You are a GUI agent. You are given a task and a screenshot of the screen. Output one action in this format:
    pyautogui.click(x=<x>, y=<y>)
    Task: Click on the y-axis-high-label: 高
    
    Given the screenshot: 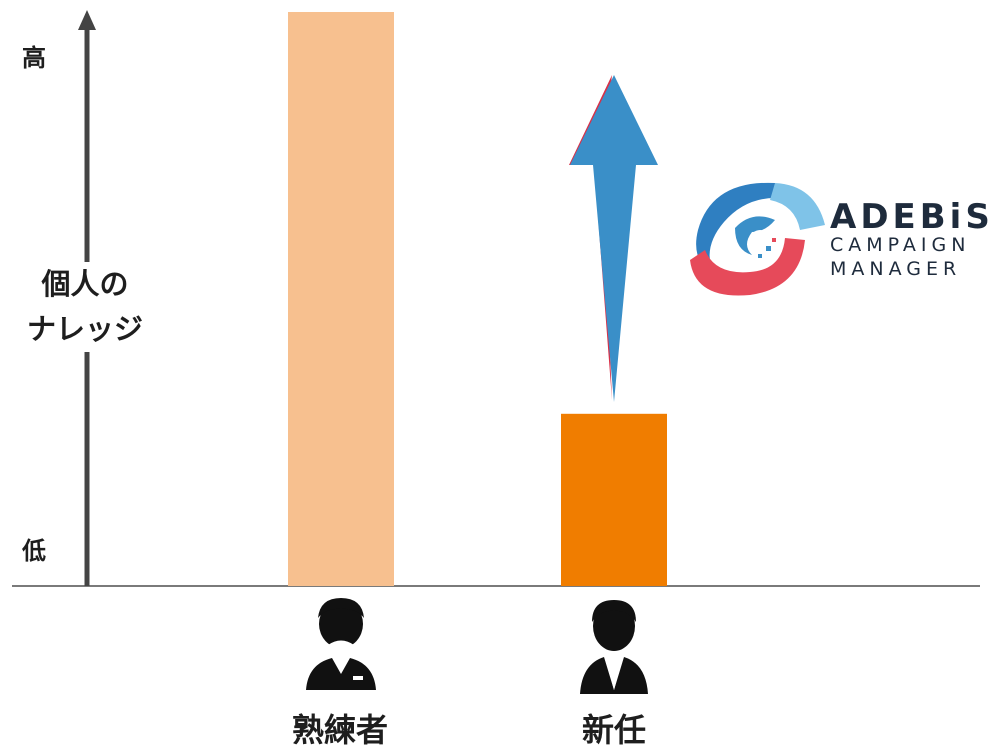 What is the action you would take?
    pyautogui.click(x=34, y=58)
    